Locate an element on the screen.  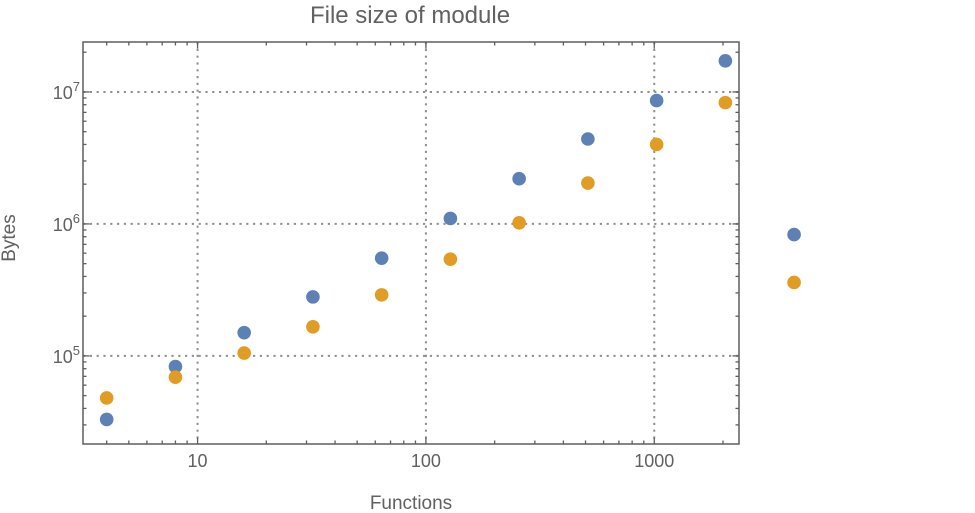
chart-title: File size of module is located at coordinates (410, 15).